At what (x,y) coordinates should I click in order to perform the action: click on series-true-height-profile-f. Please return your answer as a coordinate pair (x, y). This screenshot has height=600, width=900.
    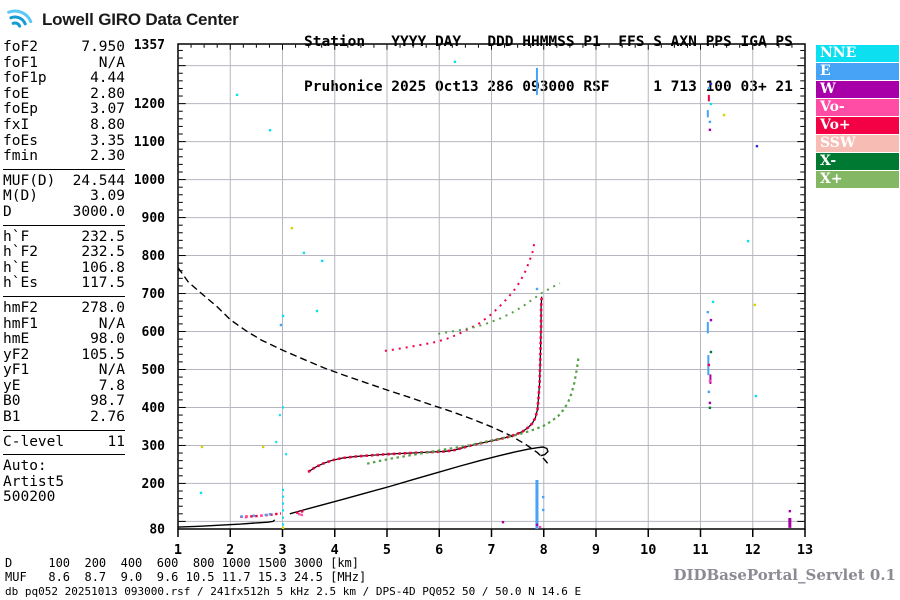
    Looking at the image, I should click on (419, 480).